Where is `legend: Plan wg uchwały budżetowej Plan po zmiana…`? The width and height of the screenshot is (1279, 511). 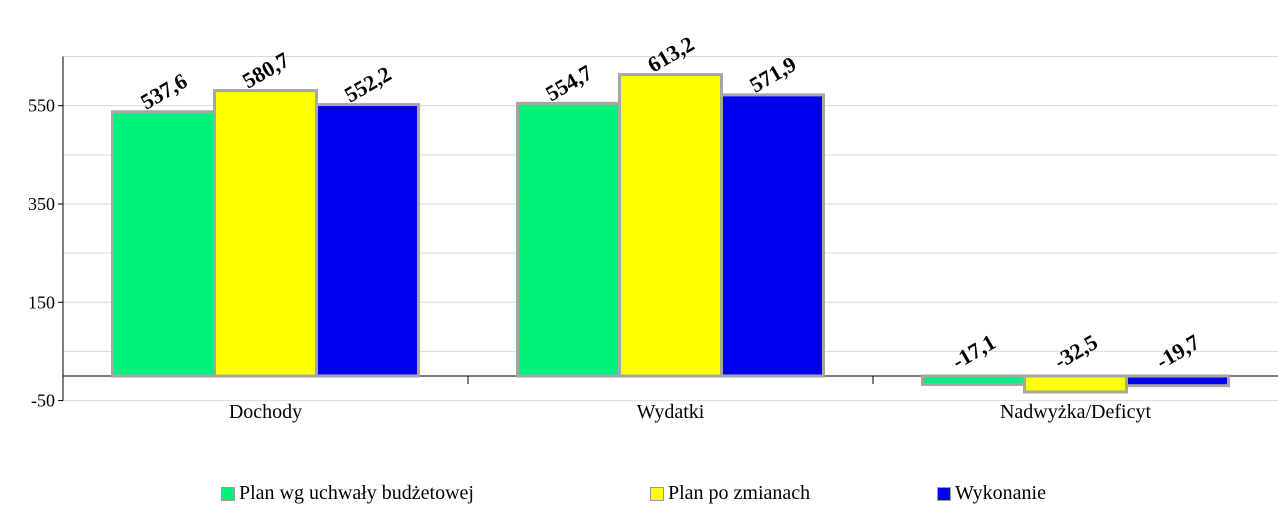
legend: Plan wg uchwały budżetowej Plan po zmiana… is located at coordinates (639, 496).